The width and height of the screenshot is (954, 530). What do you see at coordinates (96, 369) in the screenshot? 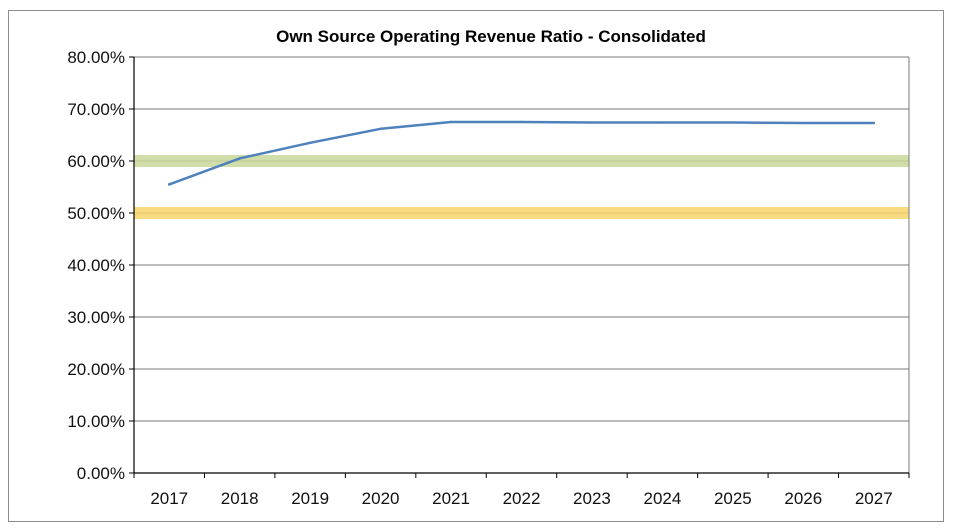
I see `y-tick-label: 20.00%` at bounding box center [96, 369].